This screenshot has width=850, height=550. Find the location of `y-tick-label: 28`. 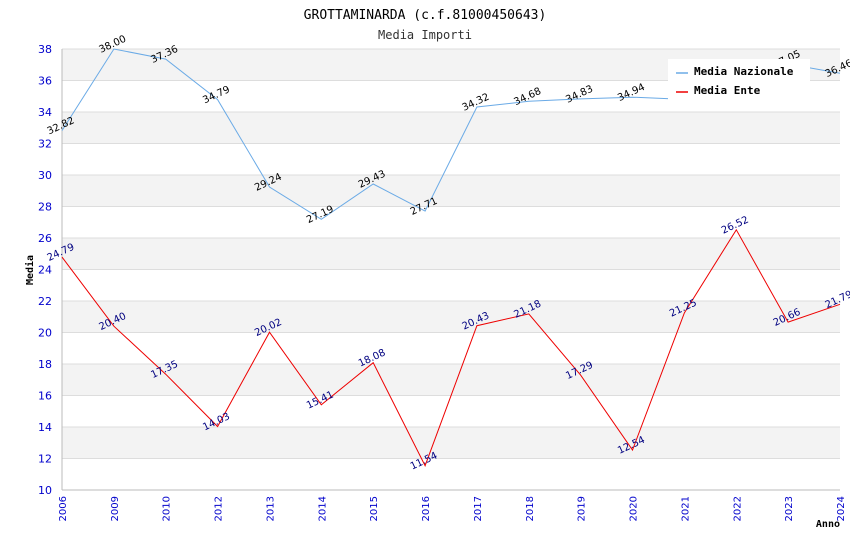

y-tick-label: 28 is located at coordinates (45, 207).